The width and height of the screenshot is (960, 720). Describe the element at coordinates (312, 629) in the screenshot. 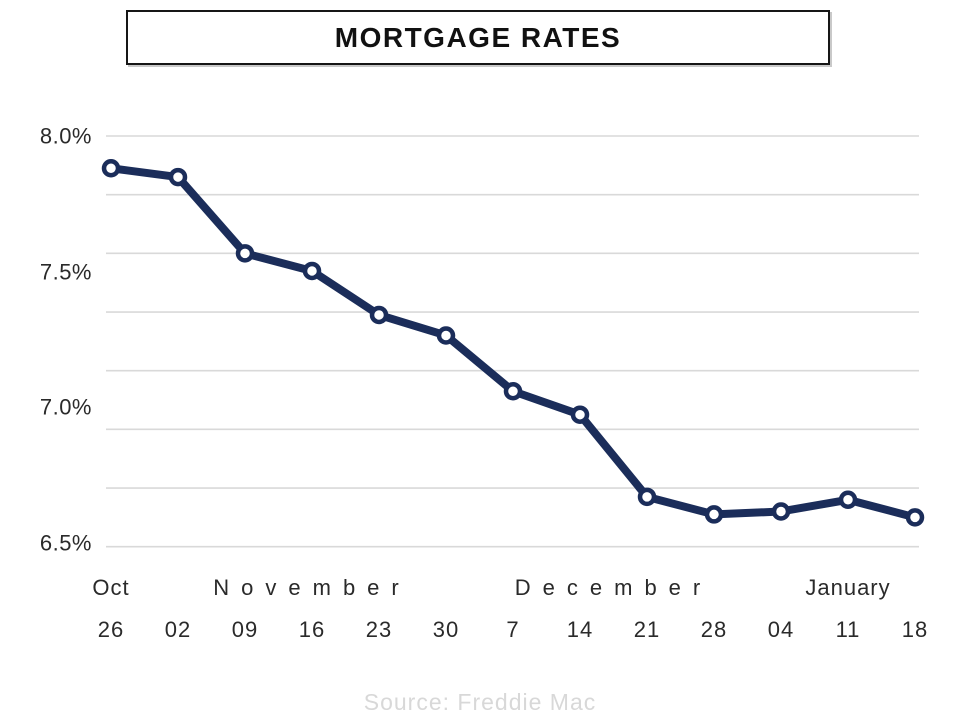

I see `x-axis-date-label: 16` at that location.